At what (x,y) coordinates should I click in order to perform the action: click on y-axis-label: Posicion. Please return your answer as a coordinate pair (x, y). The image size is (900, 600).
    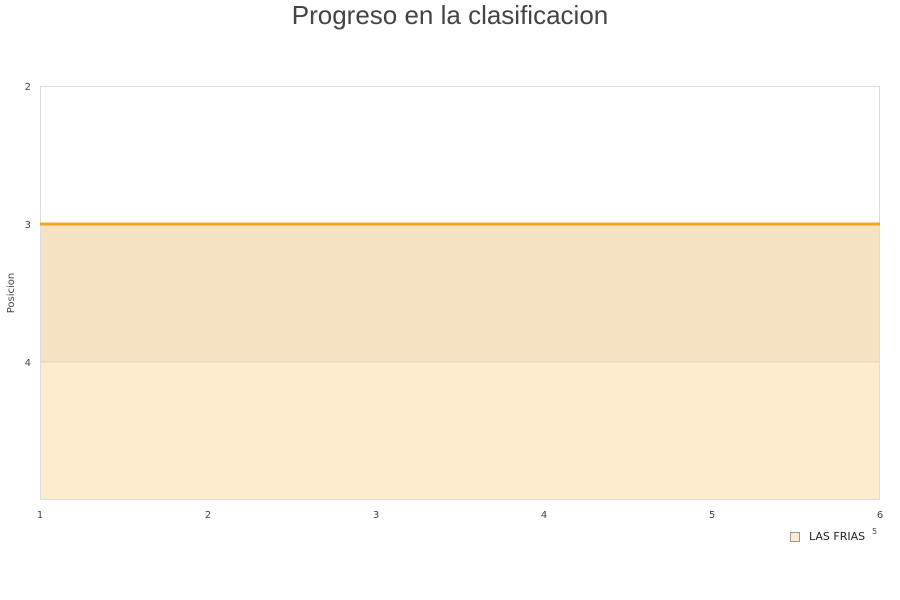
    Looking at the image, I should click on (11, 293).